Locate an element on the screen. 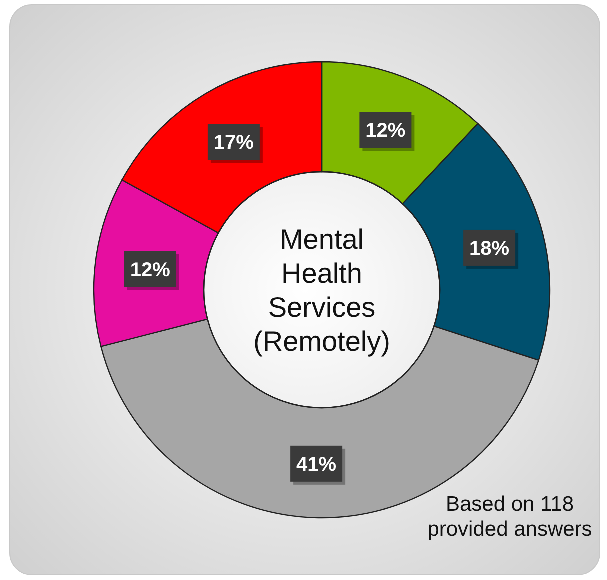 Image resolution: width=607 pixels, height=580 pixels. data-label: 18% is located at coordinates (490, 249).